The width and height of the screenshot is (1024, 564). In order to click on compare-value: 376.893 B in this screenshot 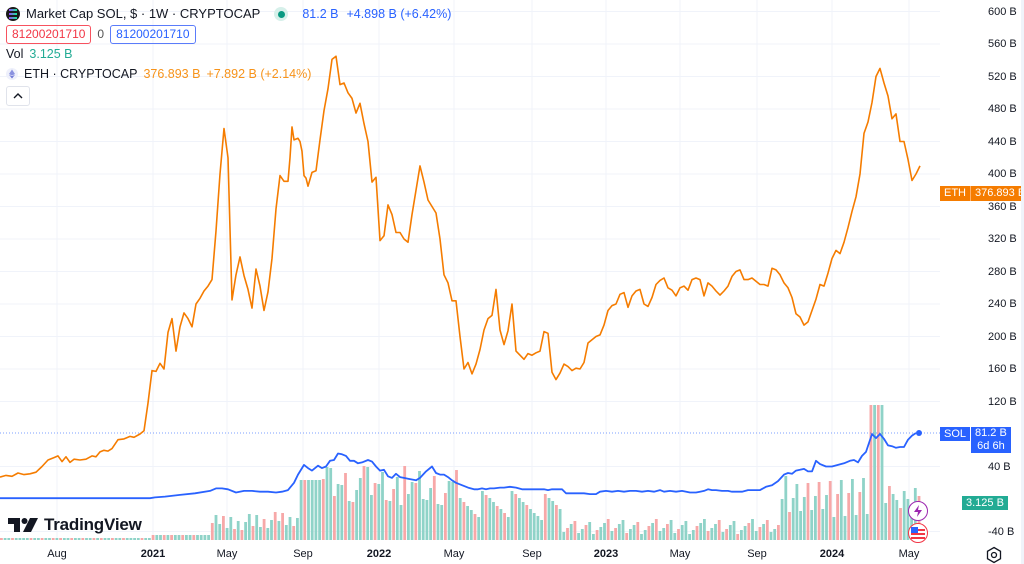, I will do `click(172, 74)`.